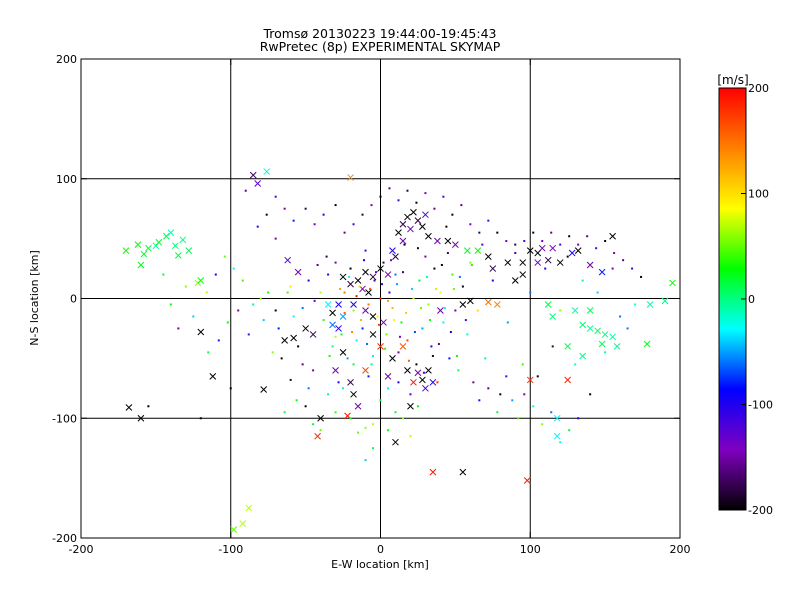 This screenshot has width=800, height=600. What do you see at coordinates (81, 549) in the screenshot?
I see `x-tick-label: -200` at bounding box center [81, 549].